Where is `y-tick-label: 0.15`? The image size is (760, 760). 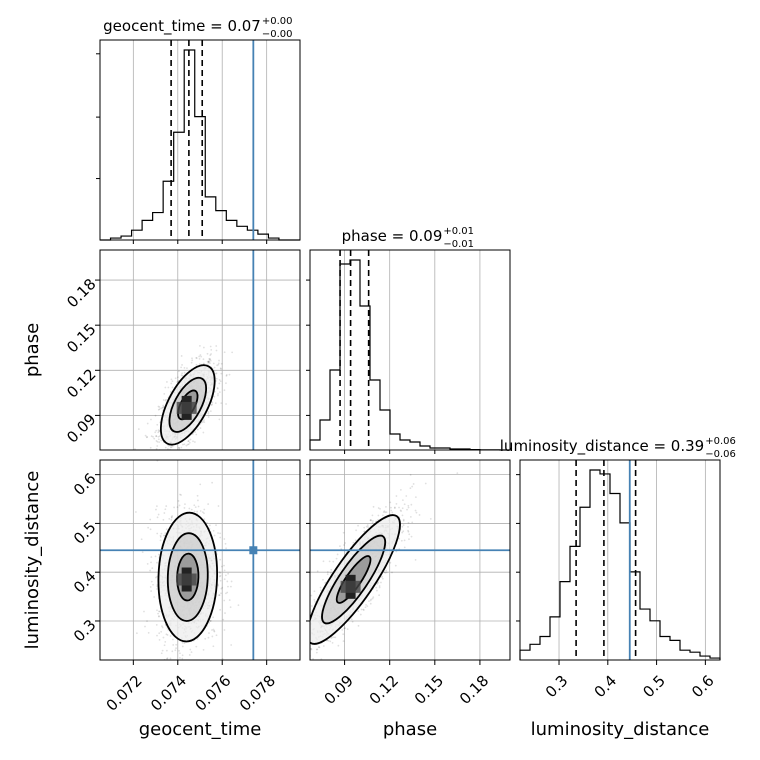 y-tick-label: 0.15 is located at coordinates (81, 338).